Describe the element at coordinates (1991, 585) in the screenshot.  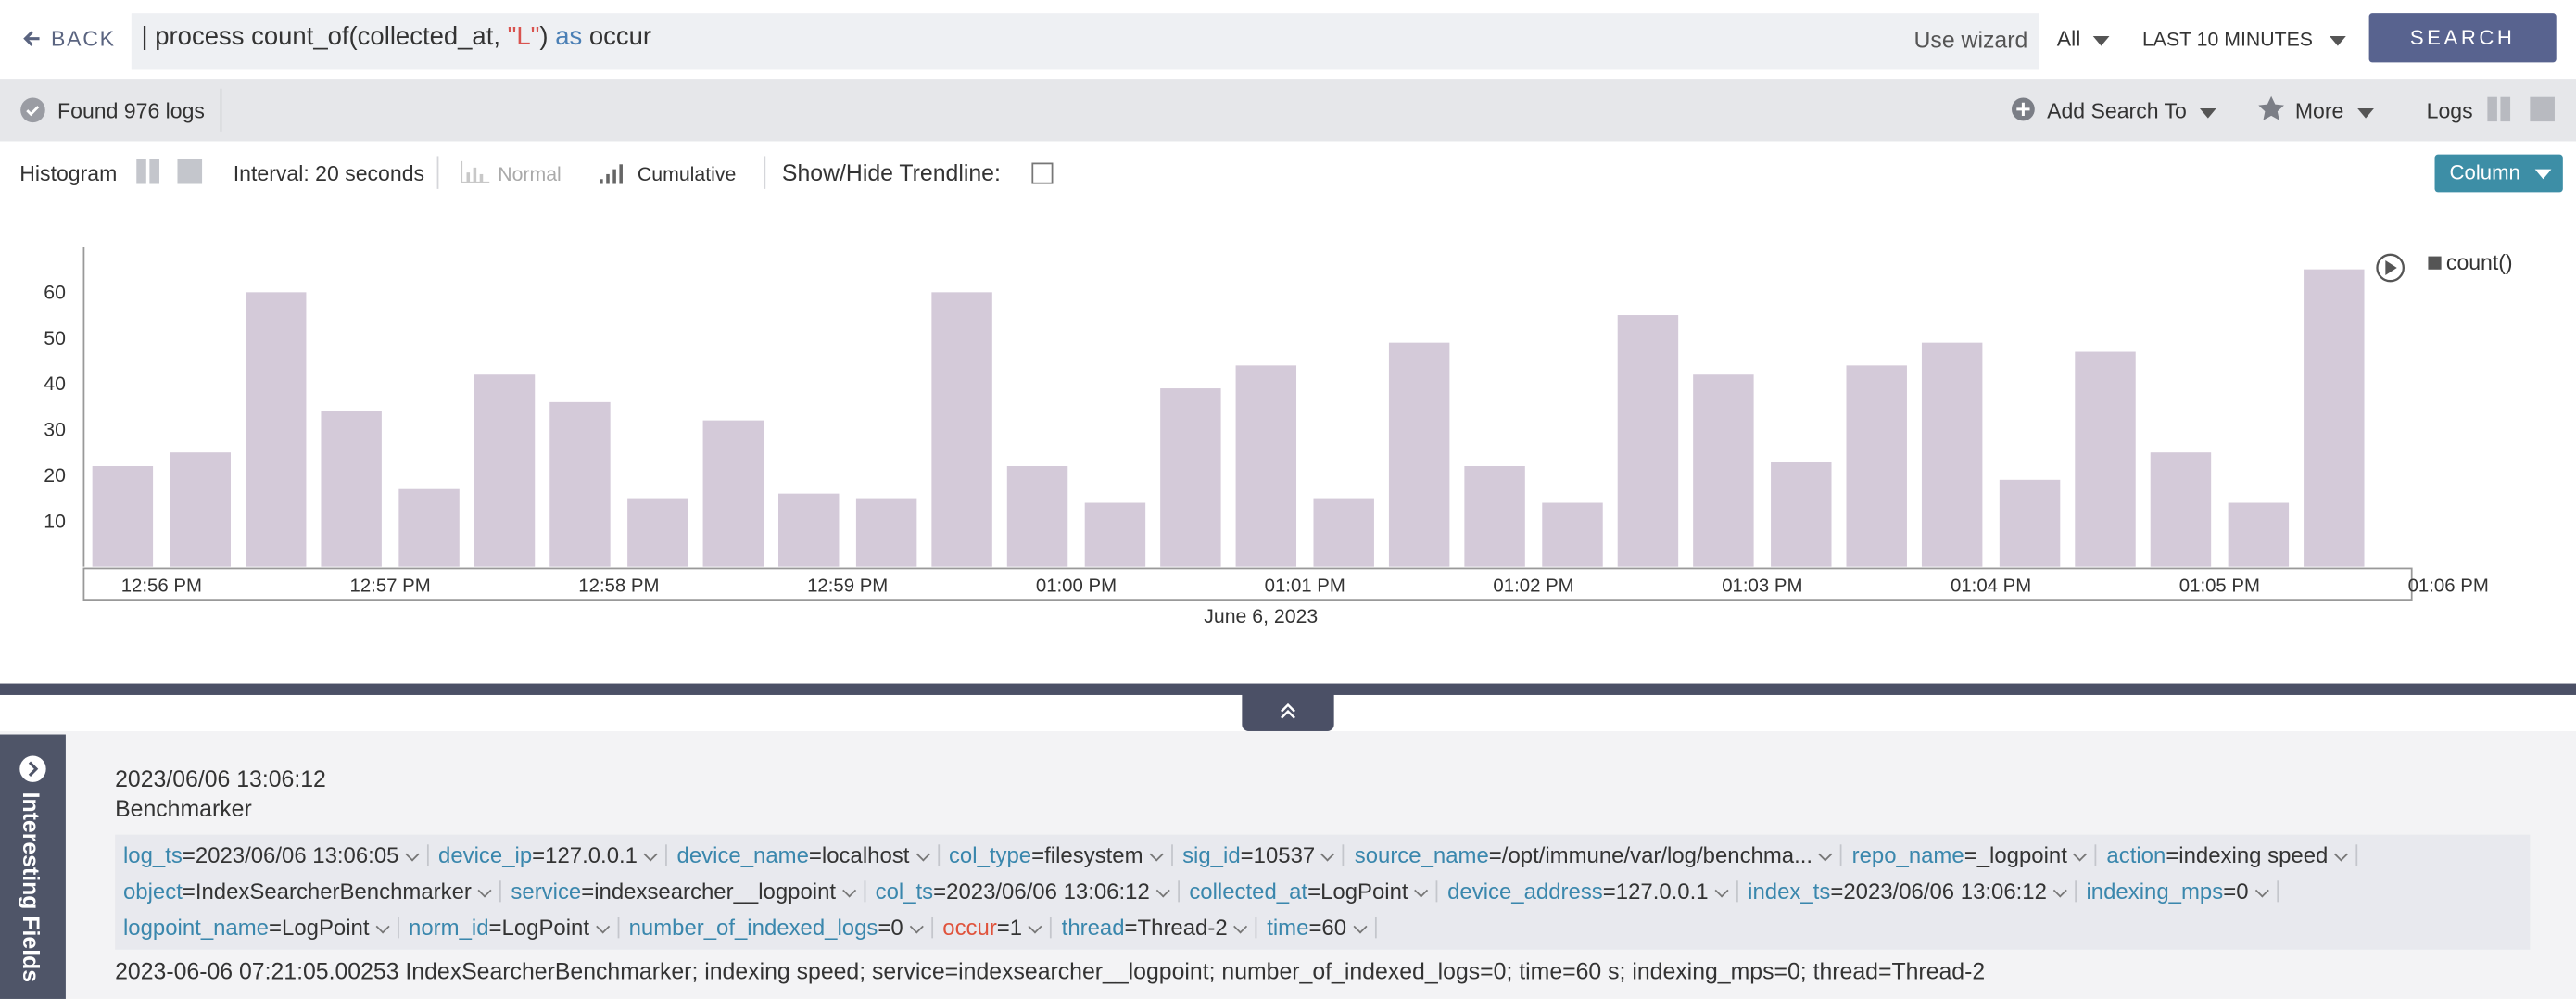
I see `x-tick-label: 01:04 PM` at that location.